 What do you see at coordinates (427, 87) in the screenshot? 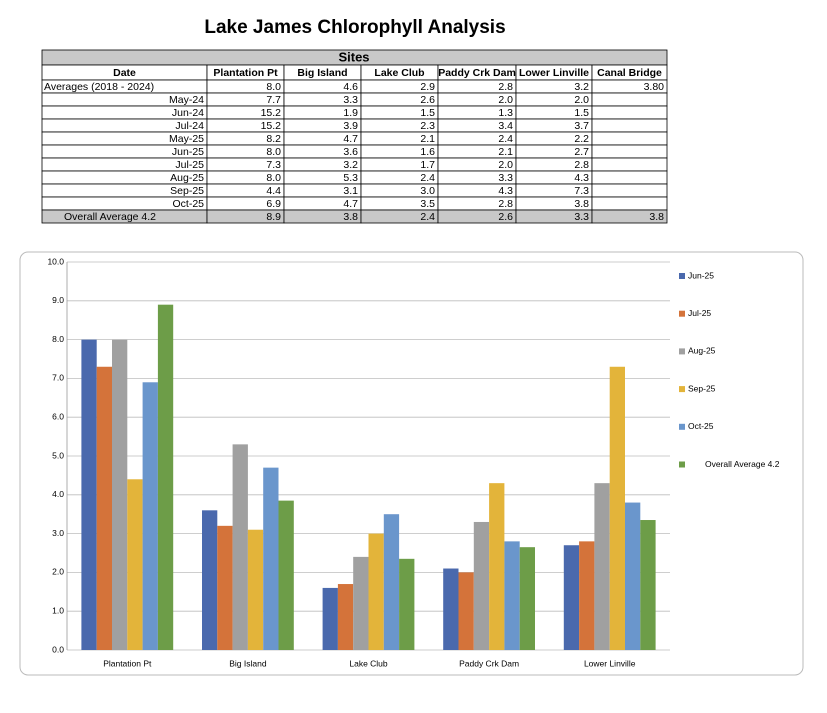
I see `cell-value: 2.9` at bounding box center [427, 87].